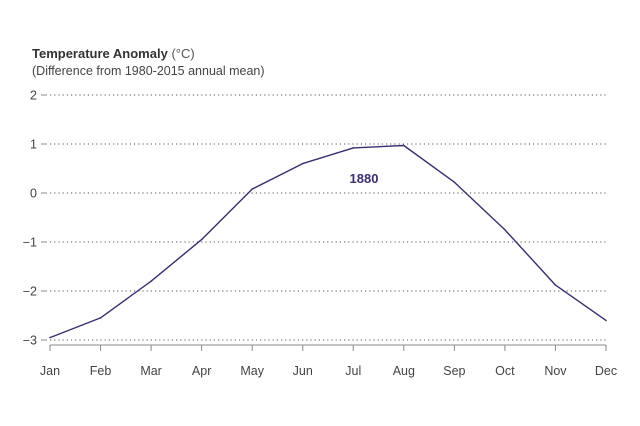  Describe the element at coordinates (151, 371) in the screenshot. I see `x-tick-label: Mar` at that location.